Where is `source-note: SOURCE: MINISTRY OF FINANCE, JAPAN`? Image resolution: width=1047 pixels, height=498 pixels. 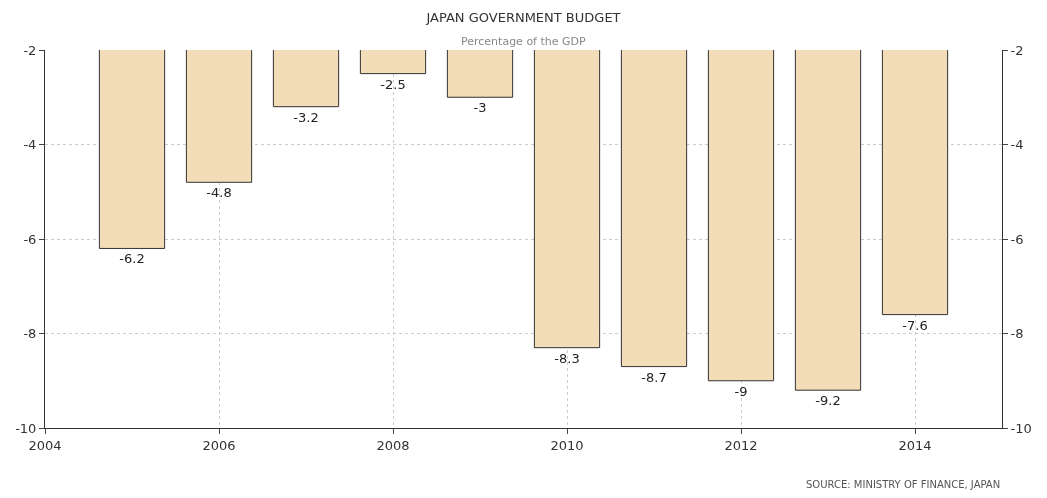 source-note: SOURCE: MINISTRY OF FINANCE, JAPAN is located at coordinates (903, 484).